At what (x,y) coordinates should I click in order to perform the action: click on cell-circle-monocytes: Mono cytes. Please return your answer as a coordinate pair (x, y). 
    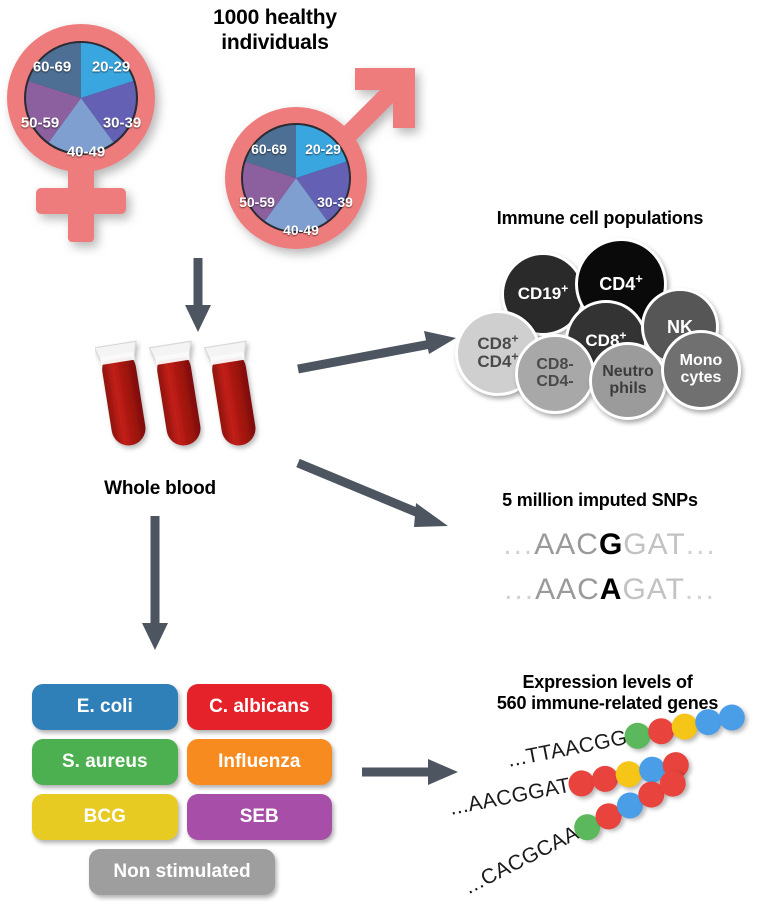
    Looking at the image, I should click on (701, 370).